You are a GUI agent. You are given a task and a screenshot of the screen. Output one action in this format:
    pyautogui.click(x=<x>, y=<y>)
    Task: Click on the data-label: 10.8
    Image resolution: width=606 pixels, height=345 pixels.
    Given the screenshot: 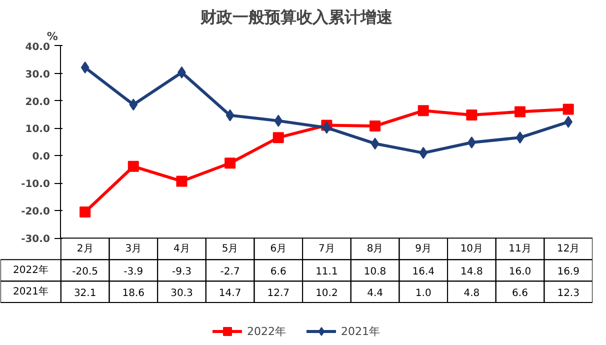 What is the action you would take?
    pyautogui.click(x=375, y=272)
    